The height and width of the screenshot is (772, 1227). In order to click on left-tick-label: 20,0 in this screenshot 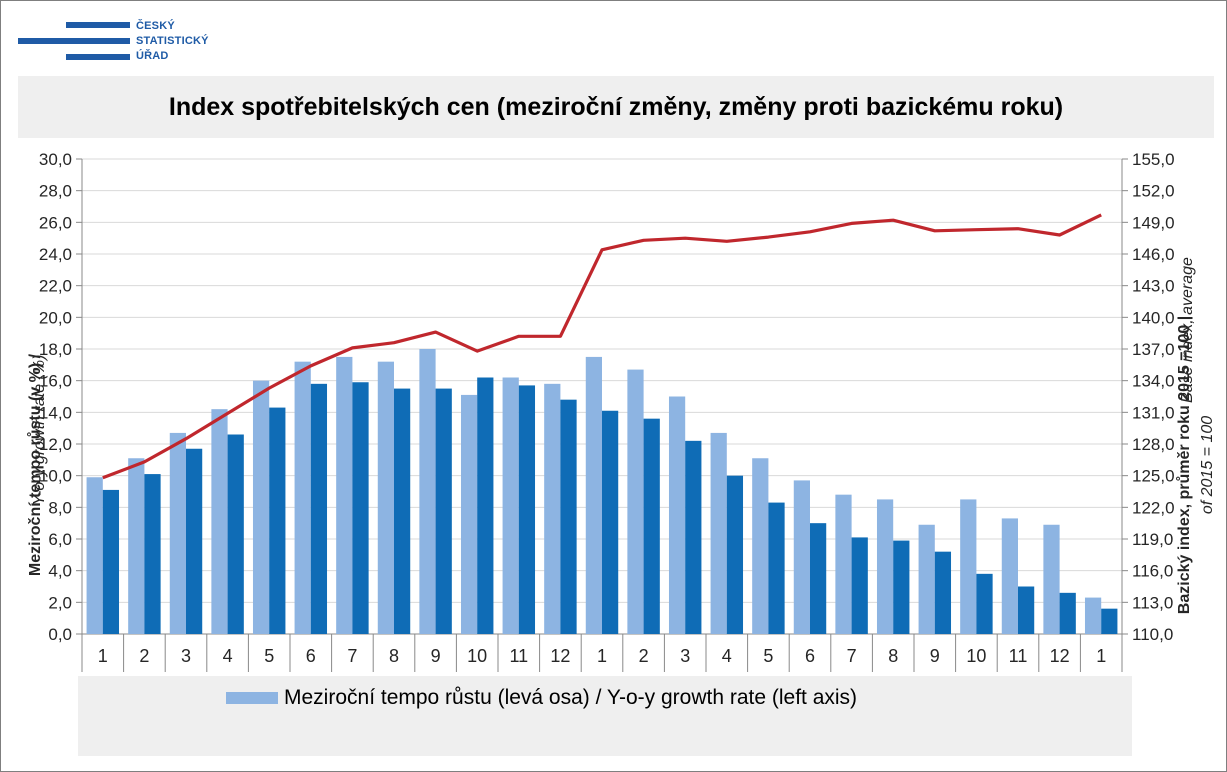, I will do `click(55, 317)`.